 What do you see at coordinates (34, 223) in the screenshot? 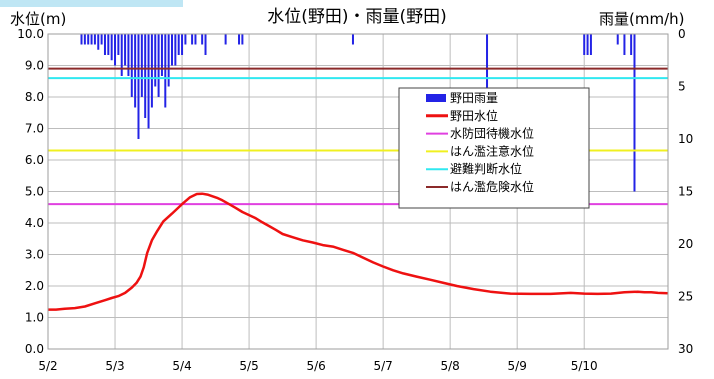
I see `left-tick-label: 4.0` at bounding box center [34, 223].